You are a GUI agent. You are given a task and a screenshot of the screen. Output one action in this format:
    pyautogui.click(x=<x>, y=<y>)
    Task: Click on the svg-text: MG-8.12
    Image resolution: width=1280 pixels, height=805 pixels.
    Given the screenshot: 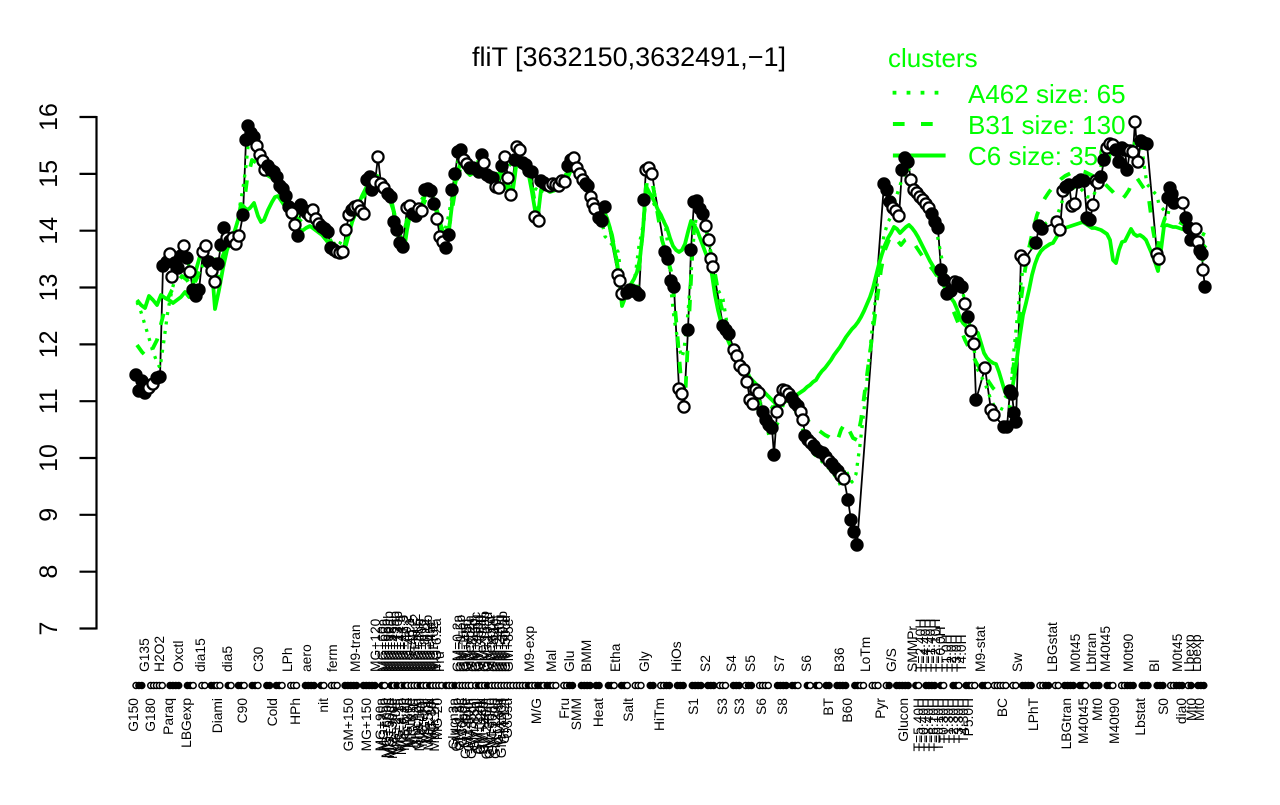 What is the action you would take?
    pyautogui.click(x=424, y=645)
    